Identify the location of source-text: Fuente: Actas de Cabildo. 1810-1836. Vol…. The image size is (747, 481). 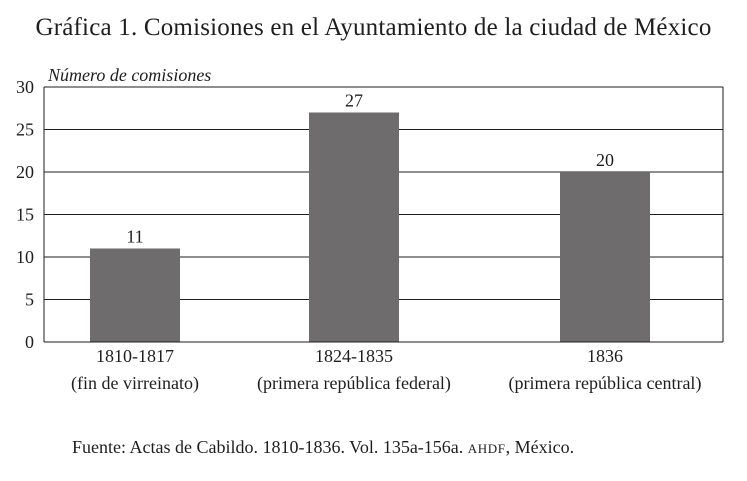
(268, 447).